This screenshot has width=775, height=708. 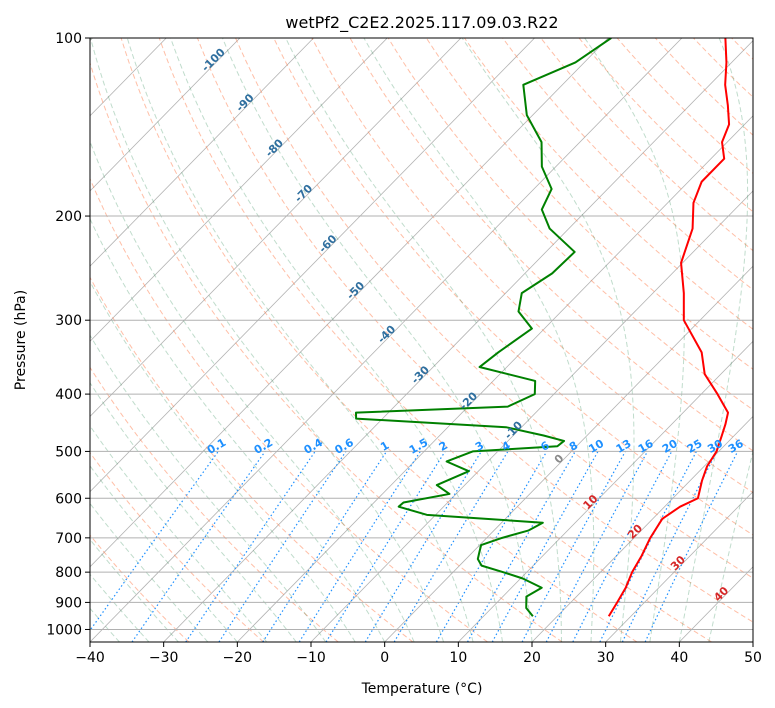 What do you see at coordinates (68, 395) in the screenshot?
I see `y-tick-label: 400` at bounding box center [68, 395].